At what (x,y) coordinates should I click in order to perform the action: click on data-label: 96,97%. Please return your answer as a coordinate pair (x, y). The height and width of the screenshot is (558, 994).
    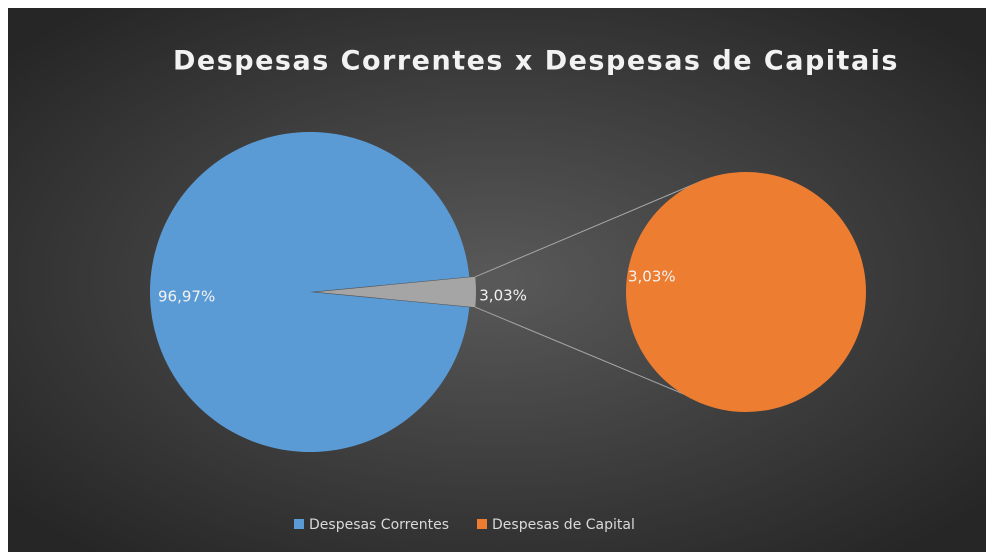
    Looking at the image, I should click on (186, 297).